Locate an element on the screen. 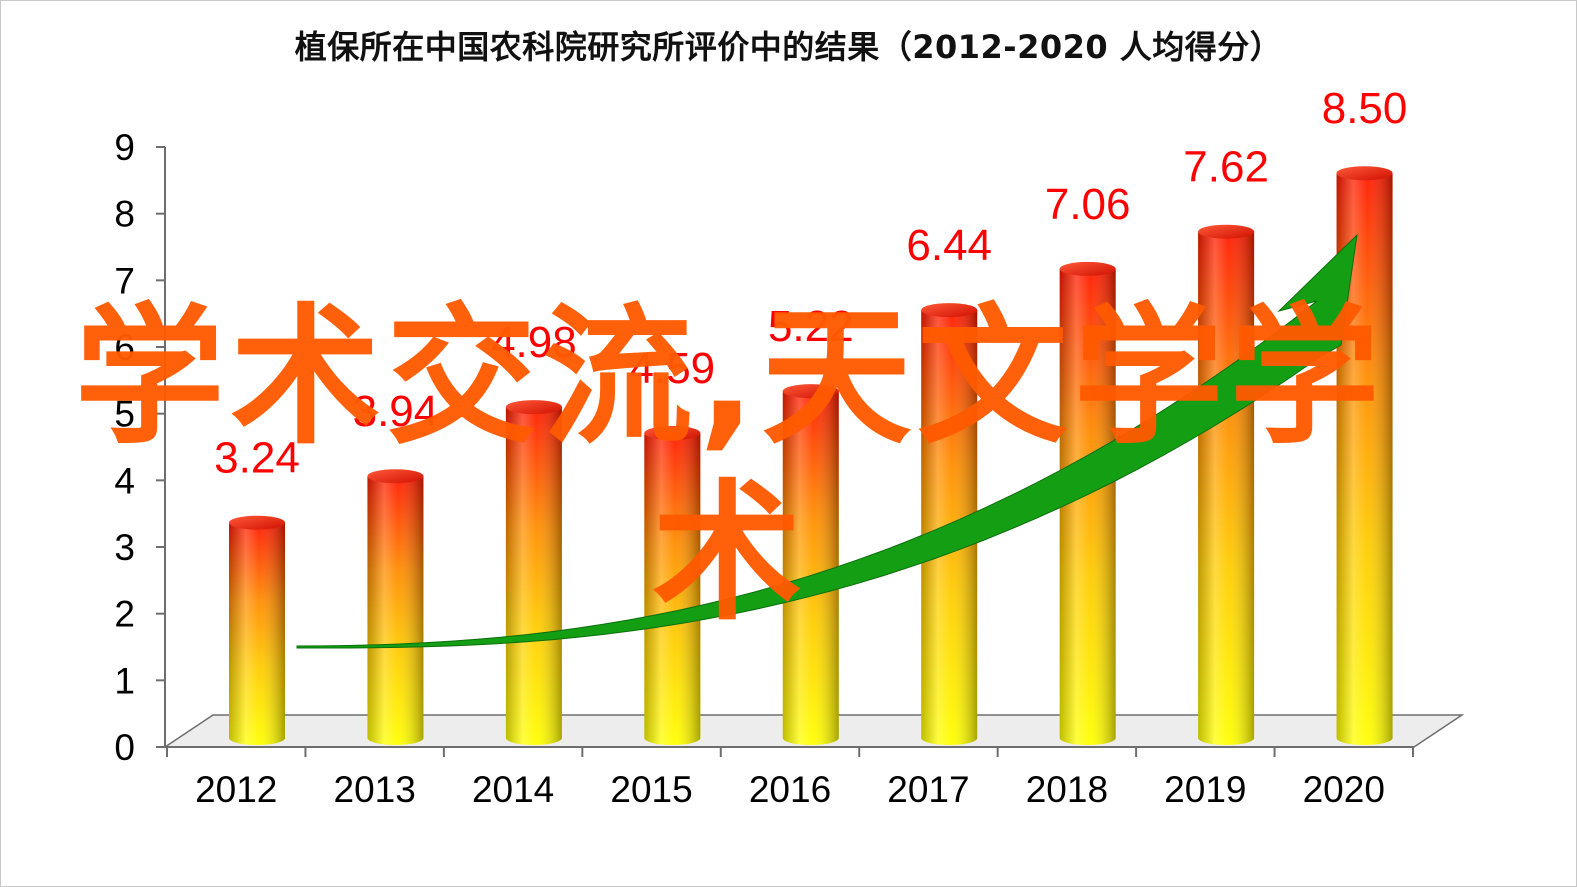 This screenshot has height=887, width=1577. data-label: 4.98 is located at coordinates (534, 342).